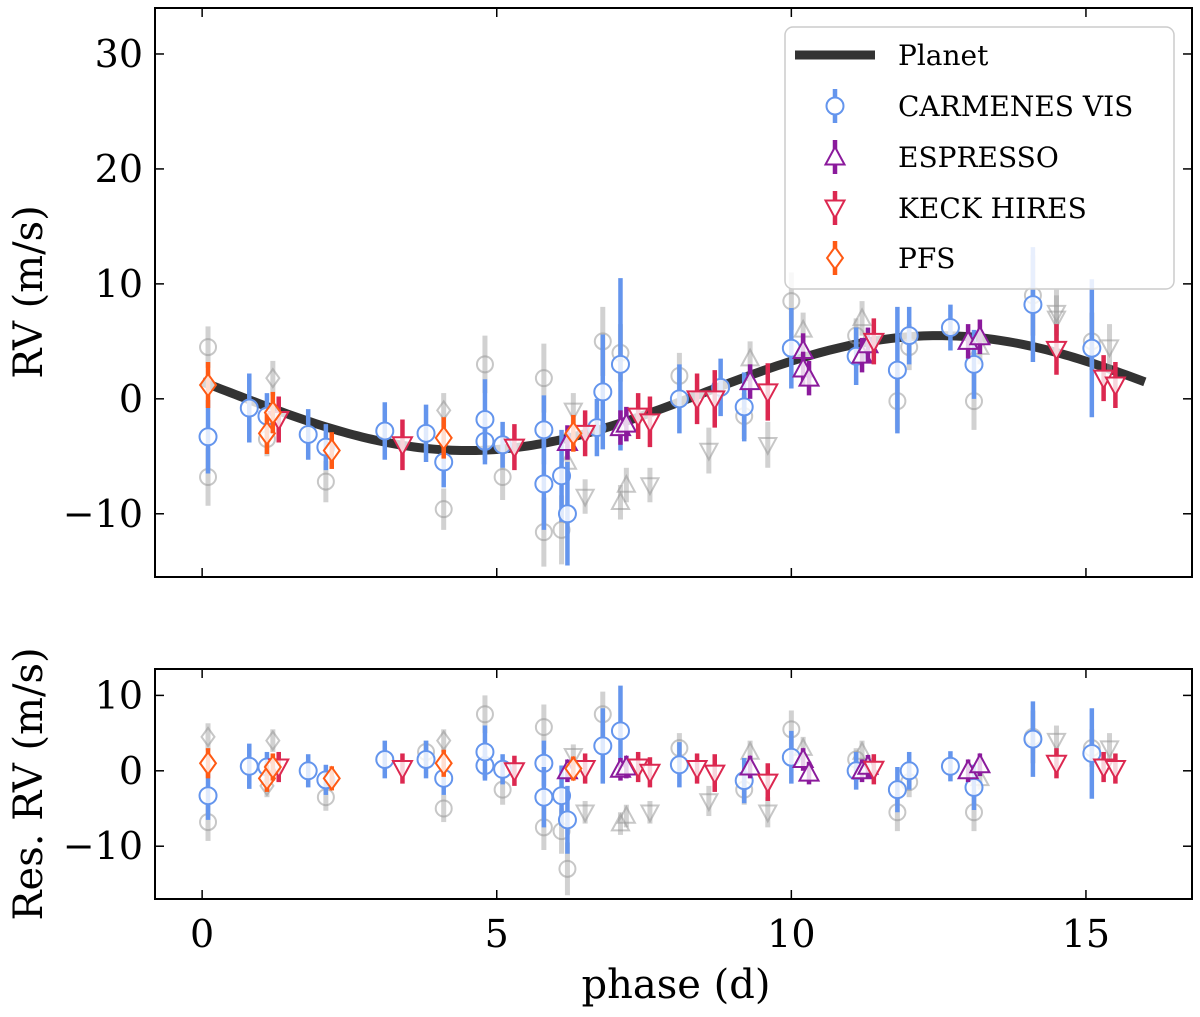  Describe the element at coordinates (835, 210) in the screenshot. I see `legend-keck-hires-symbol` at that location.